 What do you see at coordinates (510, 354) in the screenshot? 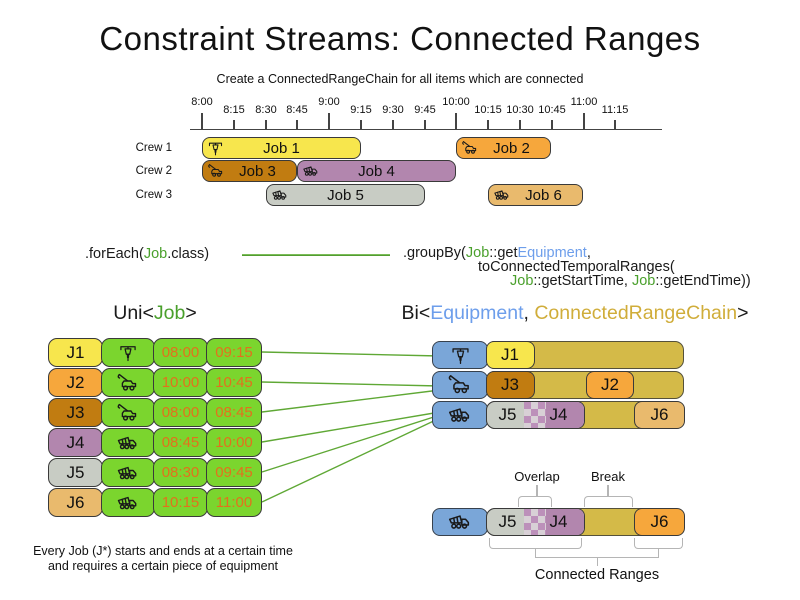
I see `bi-job-box: J1` at bounding box center [510, 354].